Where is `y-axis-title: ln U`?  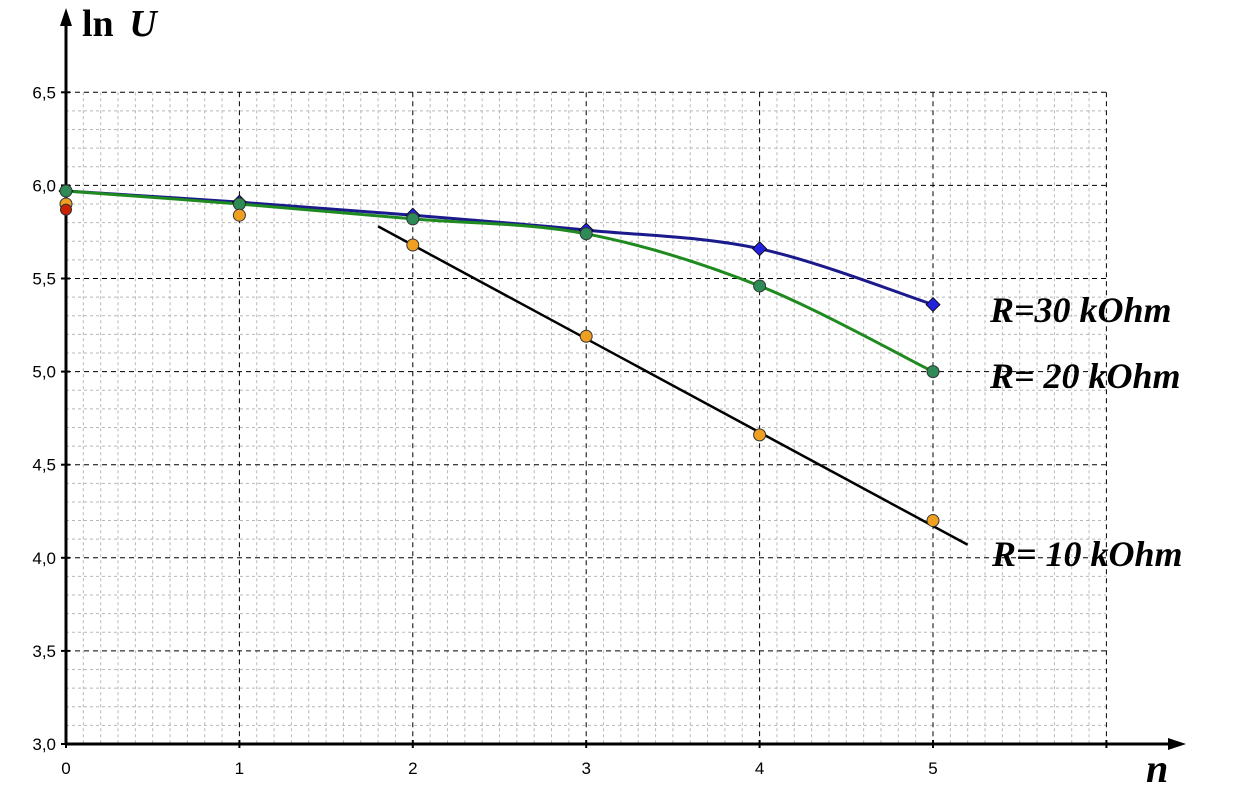
y-axis-title: ln U is located at coordinates (120, 24).